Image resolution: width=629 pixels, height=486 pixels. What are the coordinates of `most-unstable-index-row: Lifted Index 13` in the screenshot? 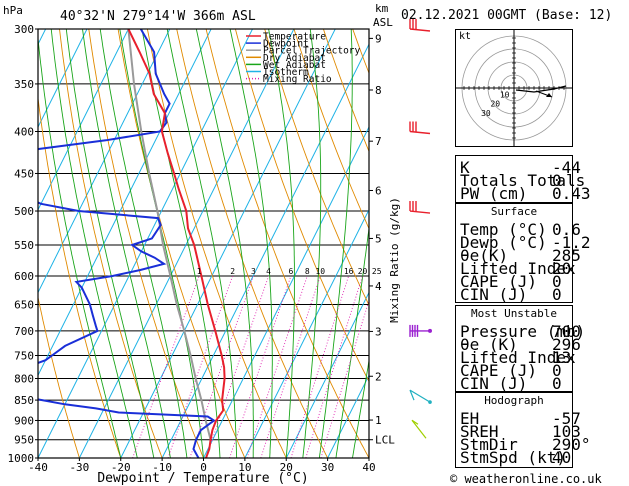 It's located at (518, 357).